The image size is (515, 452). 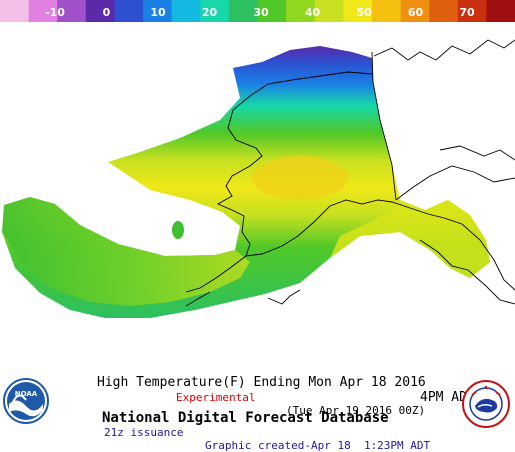 I want to click on nws-logo, so click(x=486, y=406).